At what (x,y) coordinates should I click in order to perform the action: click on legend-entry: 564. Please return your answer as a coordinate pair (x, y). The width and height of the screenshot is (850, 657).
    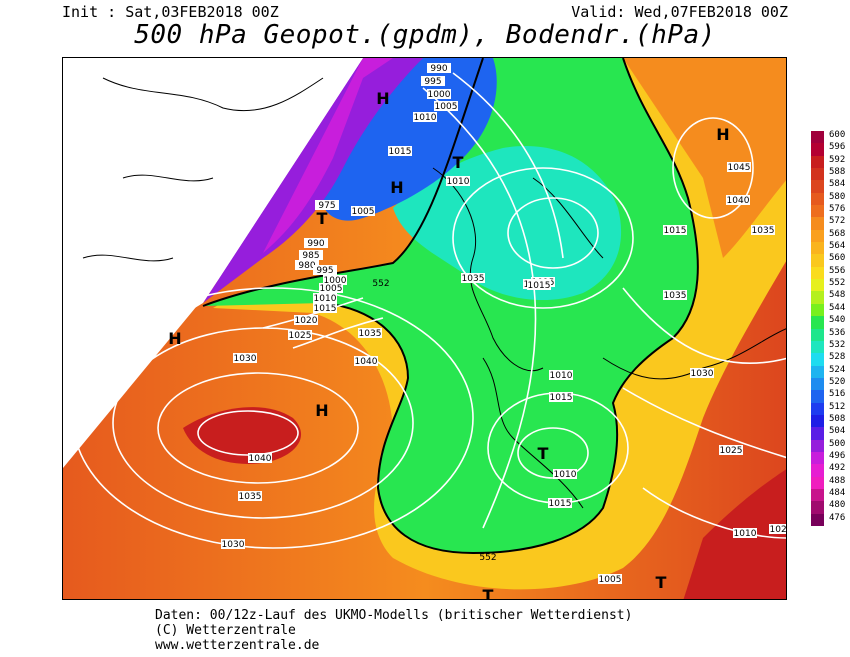
    Looking at the image, I should click on (830, 248).